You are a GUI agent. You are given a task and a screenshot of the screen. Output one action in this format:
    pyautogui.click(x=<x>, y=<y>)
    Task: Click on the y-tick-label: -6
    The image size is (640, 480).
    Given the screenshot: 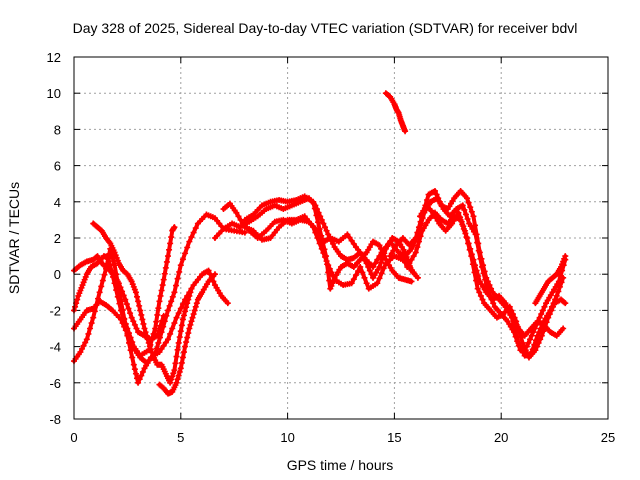 What is the action you would take?
    pyautogui.click(x=55, y=383)
    